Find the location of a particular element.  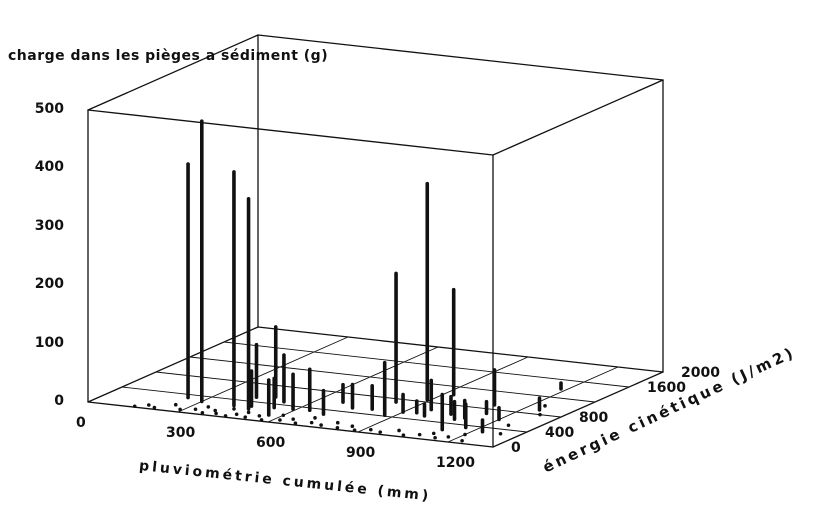

y-tick-label: 400 is located at coordinates (560, 433).